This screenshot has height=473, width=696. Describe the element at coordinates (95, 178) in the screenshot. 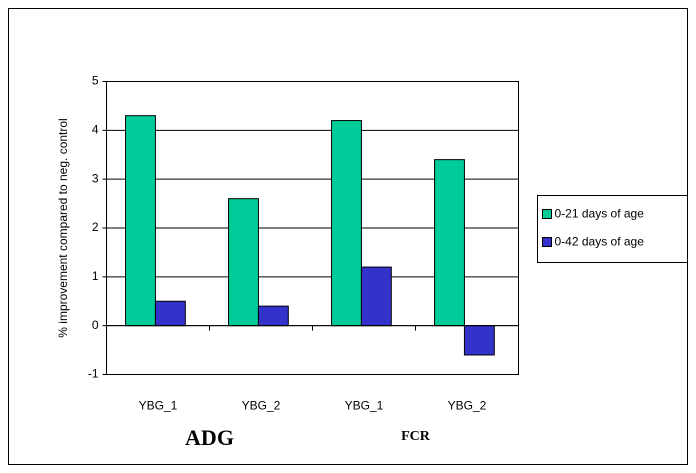

I see `y-tick-label: 3` at that location.